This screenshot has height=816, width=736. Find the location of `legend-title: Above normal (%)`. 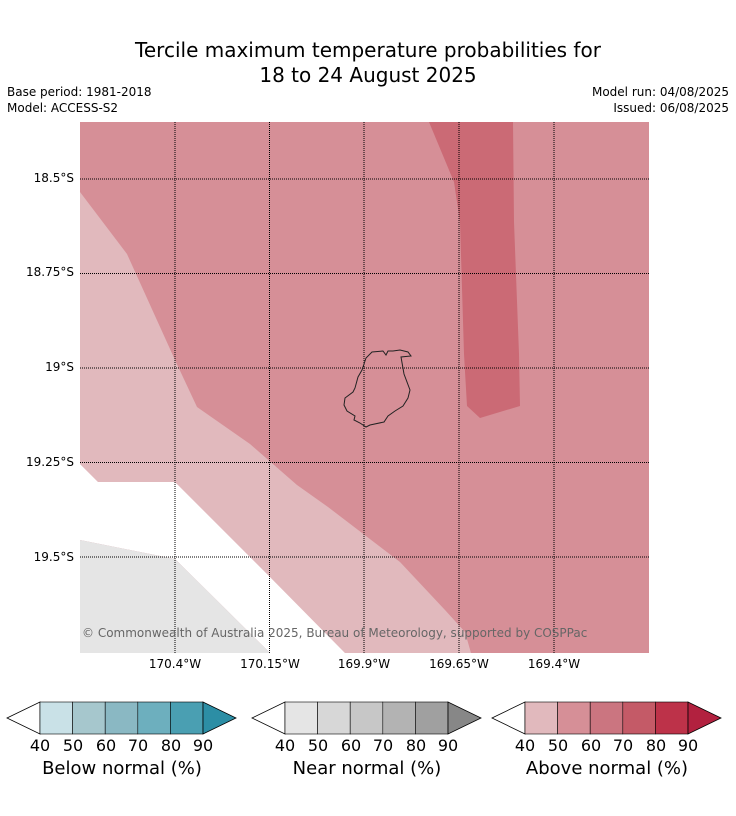

legend-title: Above normal (%) is located at coordinates (607, 768).